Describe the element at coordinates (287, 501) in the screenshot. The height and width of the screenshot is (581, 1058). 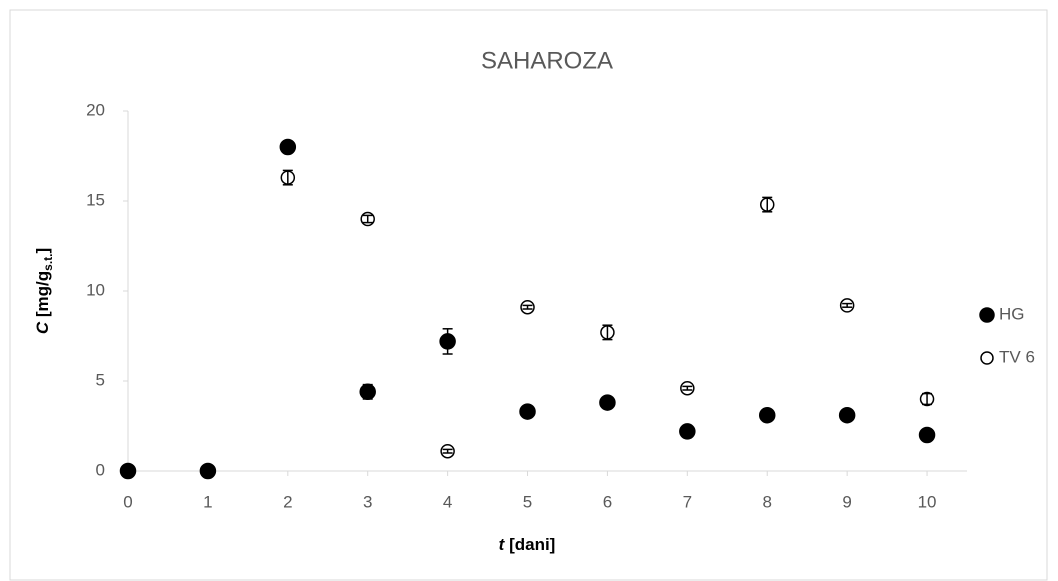
I see `x-tick-label: 2` at that location.